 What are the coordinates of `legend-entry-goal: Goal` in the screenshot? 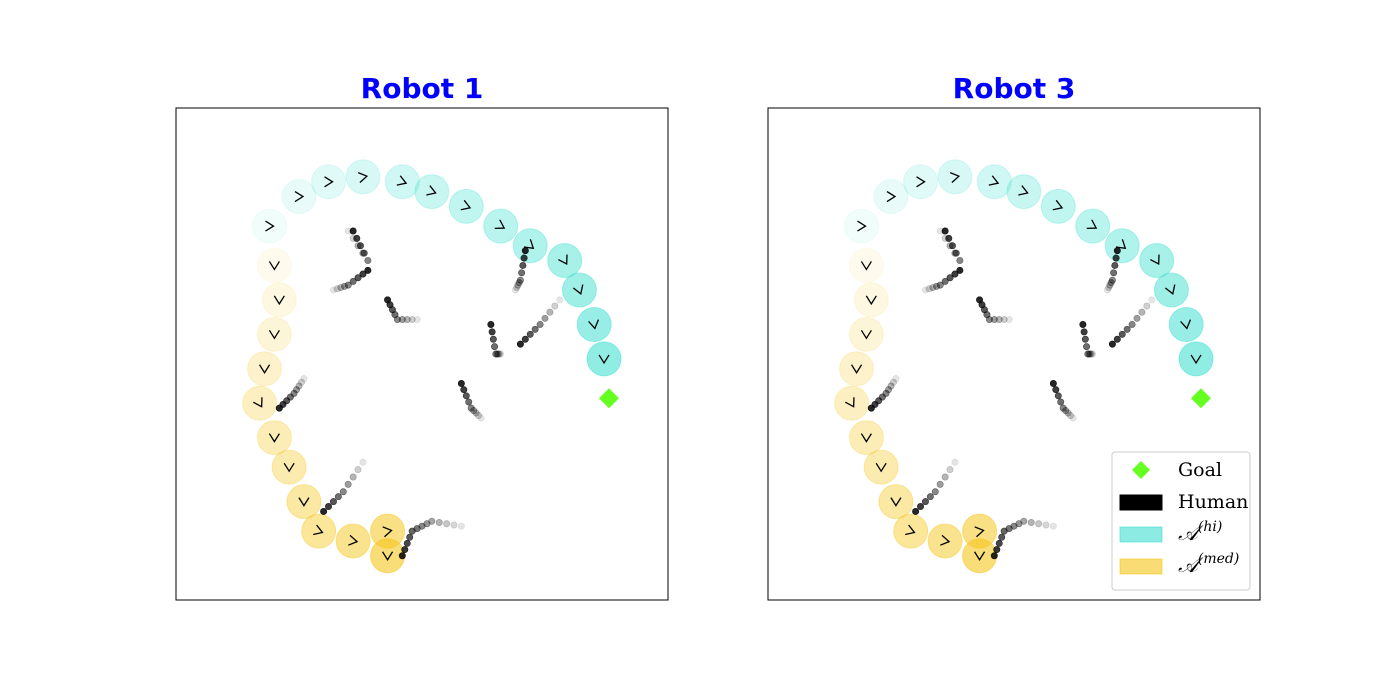 It's located at (1177, 470).